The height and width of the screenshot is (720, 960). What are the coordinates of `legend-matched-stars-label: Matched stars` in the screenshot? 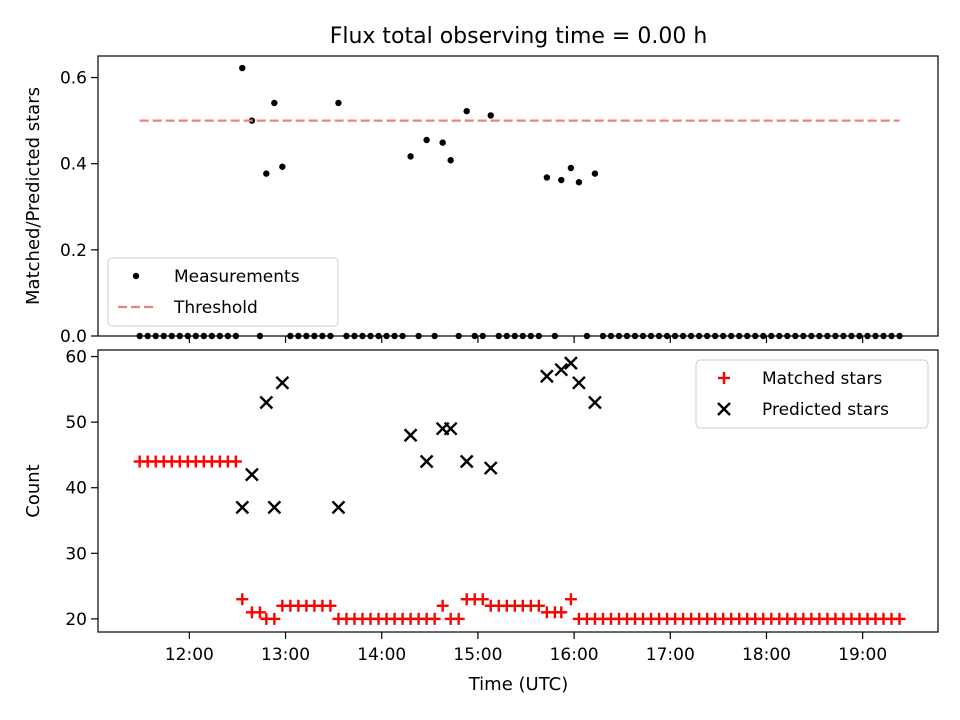 It's located at (822, 379).